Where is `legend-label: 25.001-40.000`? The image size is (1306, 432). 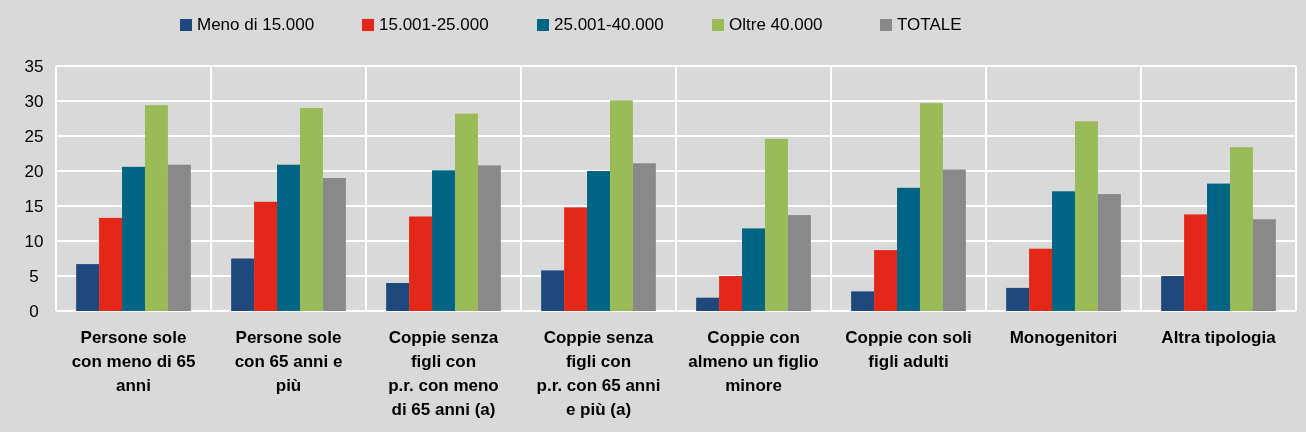
legend-label: 25.001-40.000 is located at coordinates (609, 24).